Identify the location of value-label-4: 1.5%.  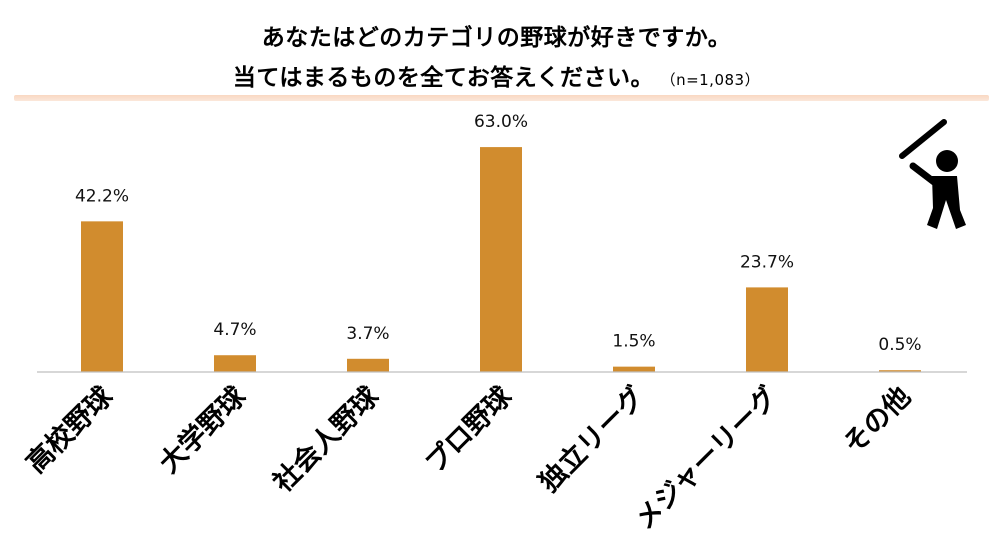
(633, 342).